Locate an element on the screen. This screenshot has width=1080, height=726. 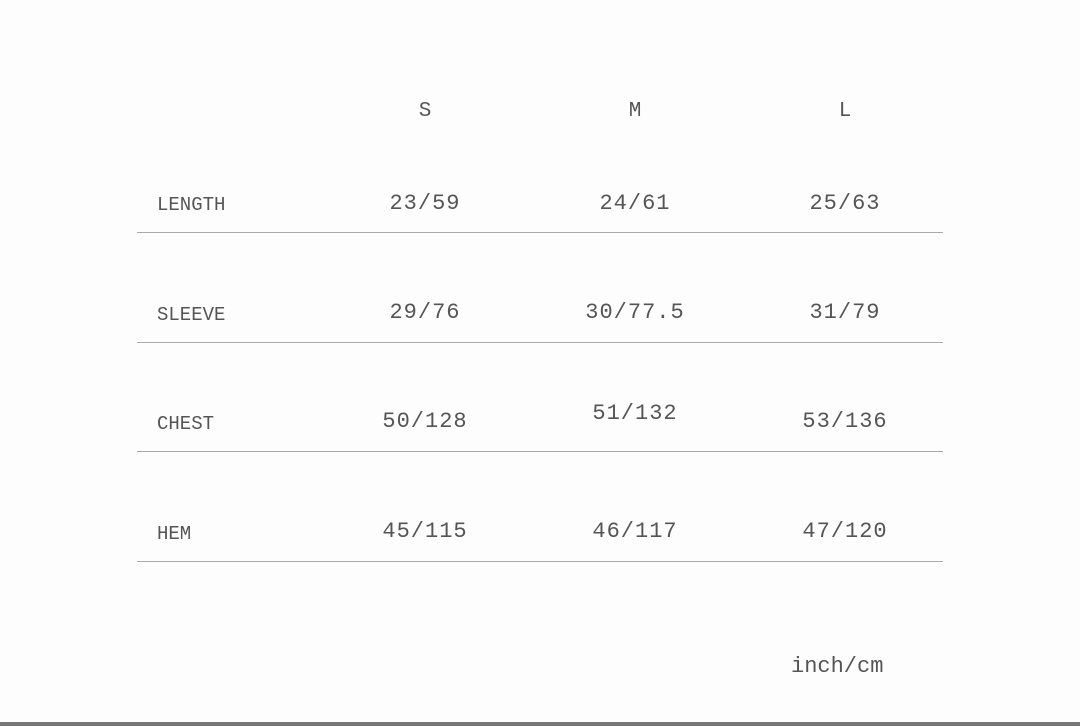
table-cell: 45/115 is located at coordinates (425, 531).